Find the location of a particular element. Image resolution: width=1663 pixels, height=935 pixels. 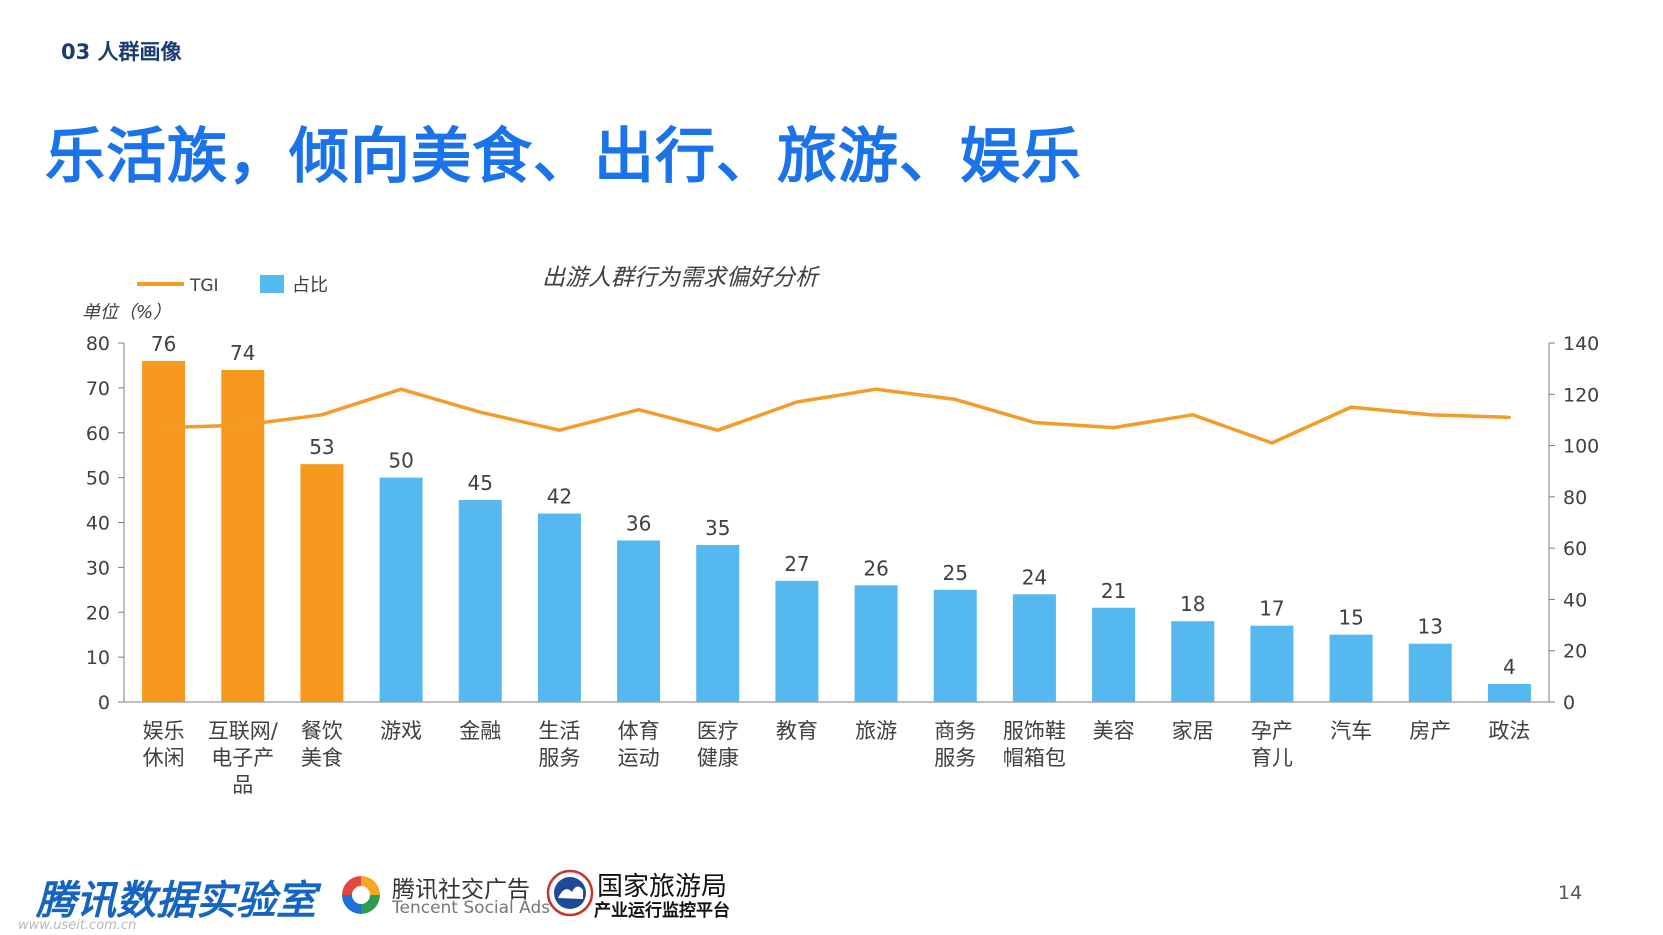

bar-value-label: 15 is located at coordinates (1350, 618).